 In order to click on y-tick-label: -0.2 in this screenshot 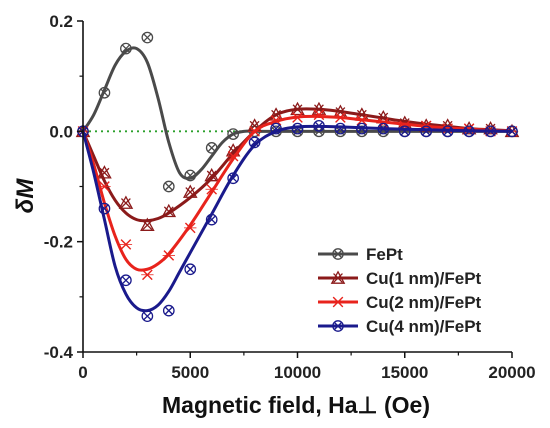, I will do `click(58, 242)`.